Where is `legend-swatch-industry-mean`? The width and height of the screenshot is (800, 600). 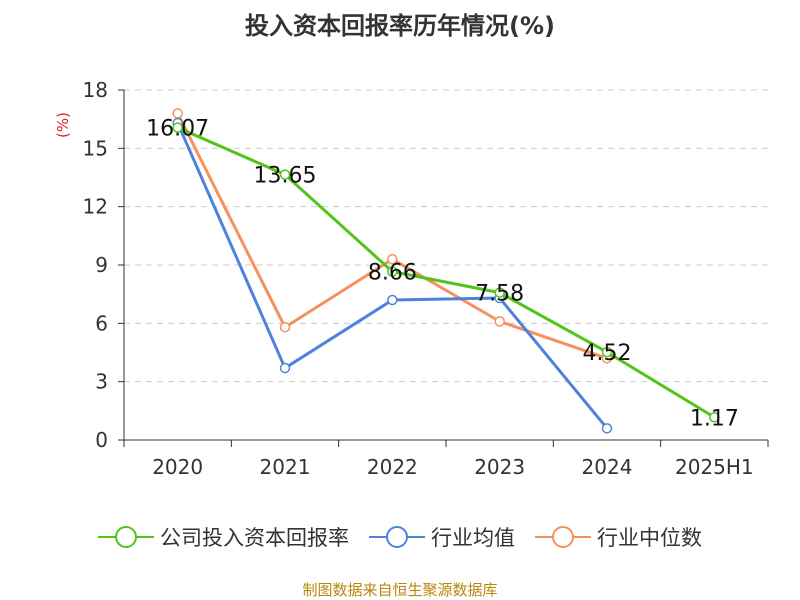
legend-swatch-industry-mean is located at coordinates (397, 537).